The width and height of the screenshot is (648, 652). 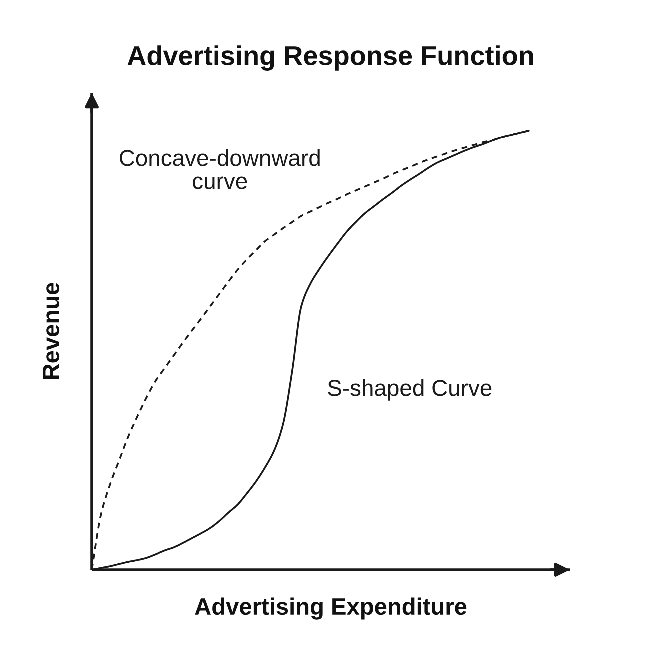 I want to click on series-label: S-shaped Curve, so click(x=410, y=390).